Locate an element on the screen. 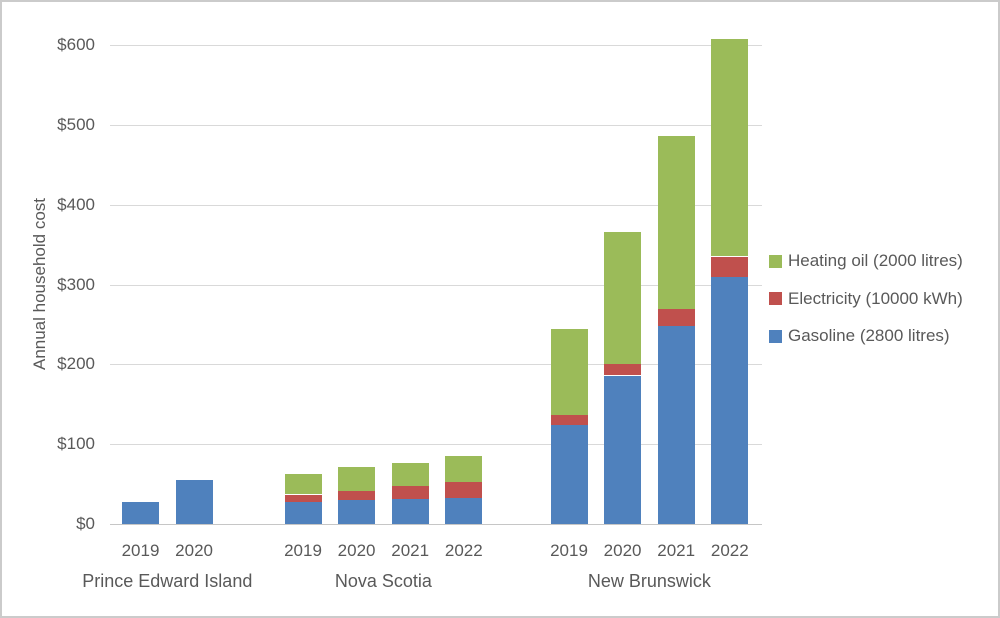  x-group-label: Nova Scotia is located at coordinates (383, 581).